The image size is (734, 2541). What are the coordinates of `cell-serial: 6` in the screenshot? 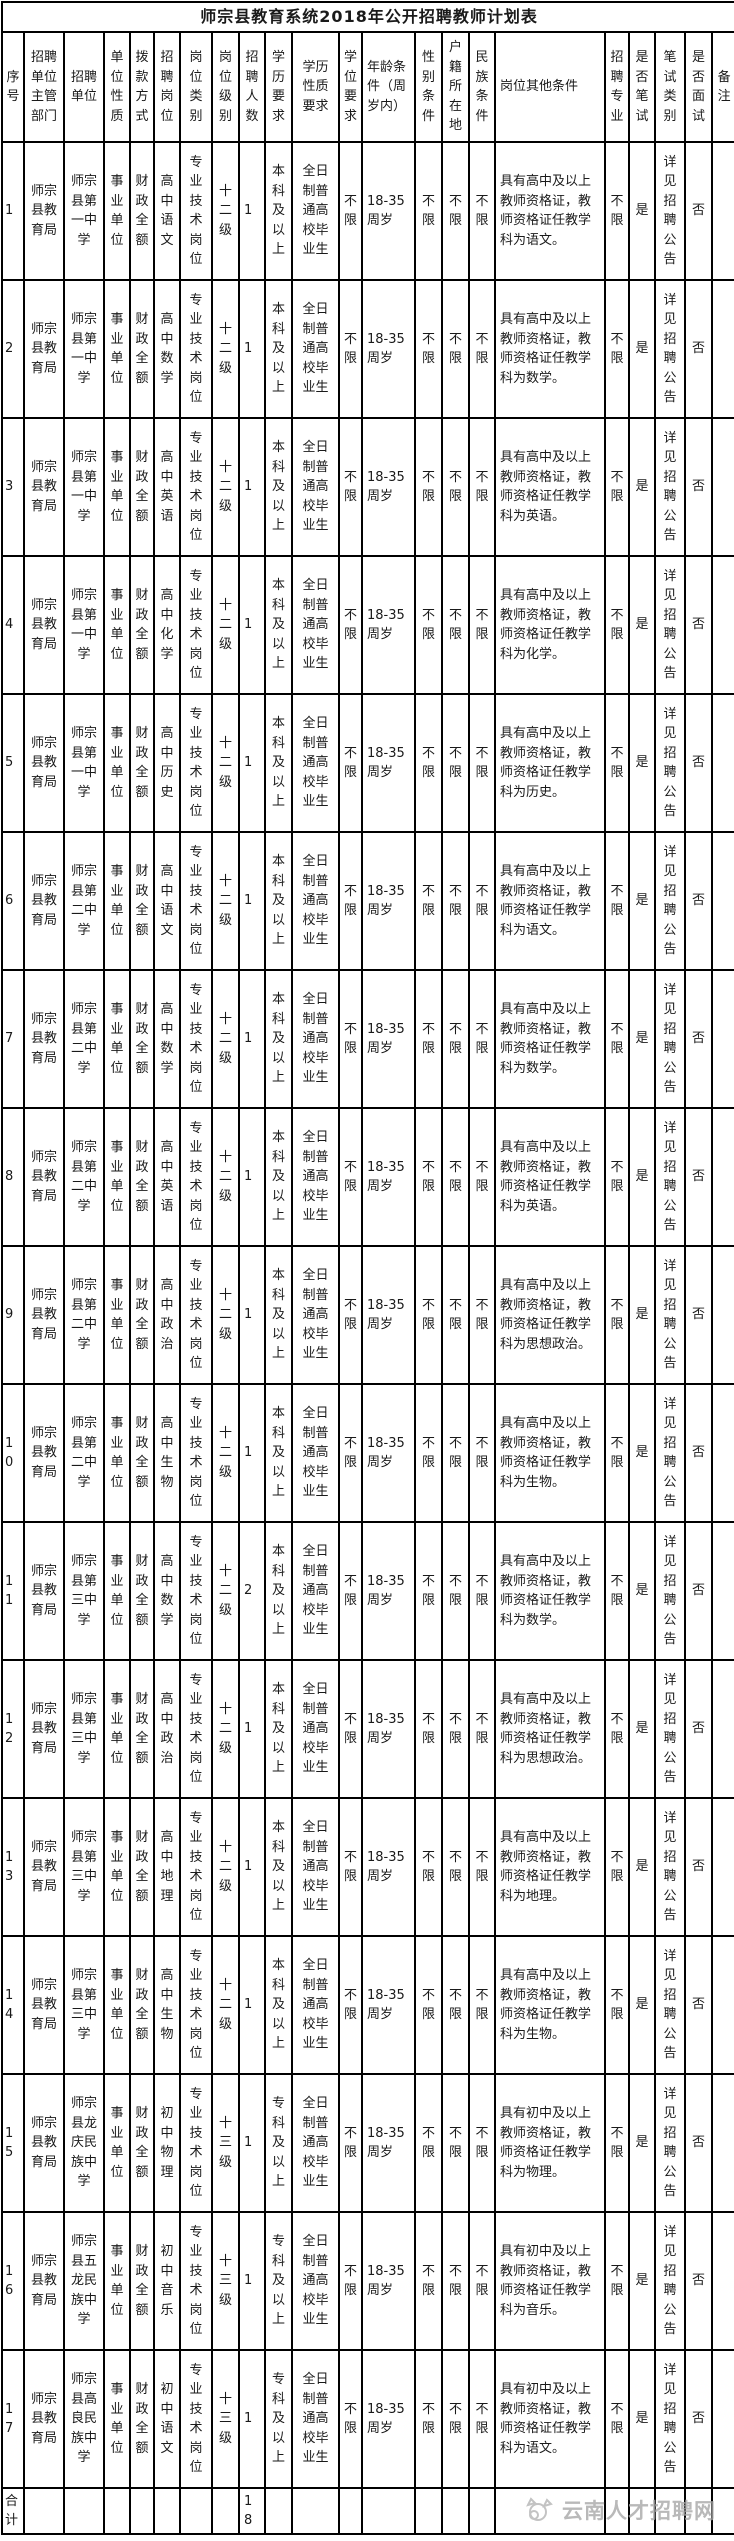 It's located at (13, 901).